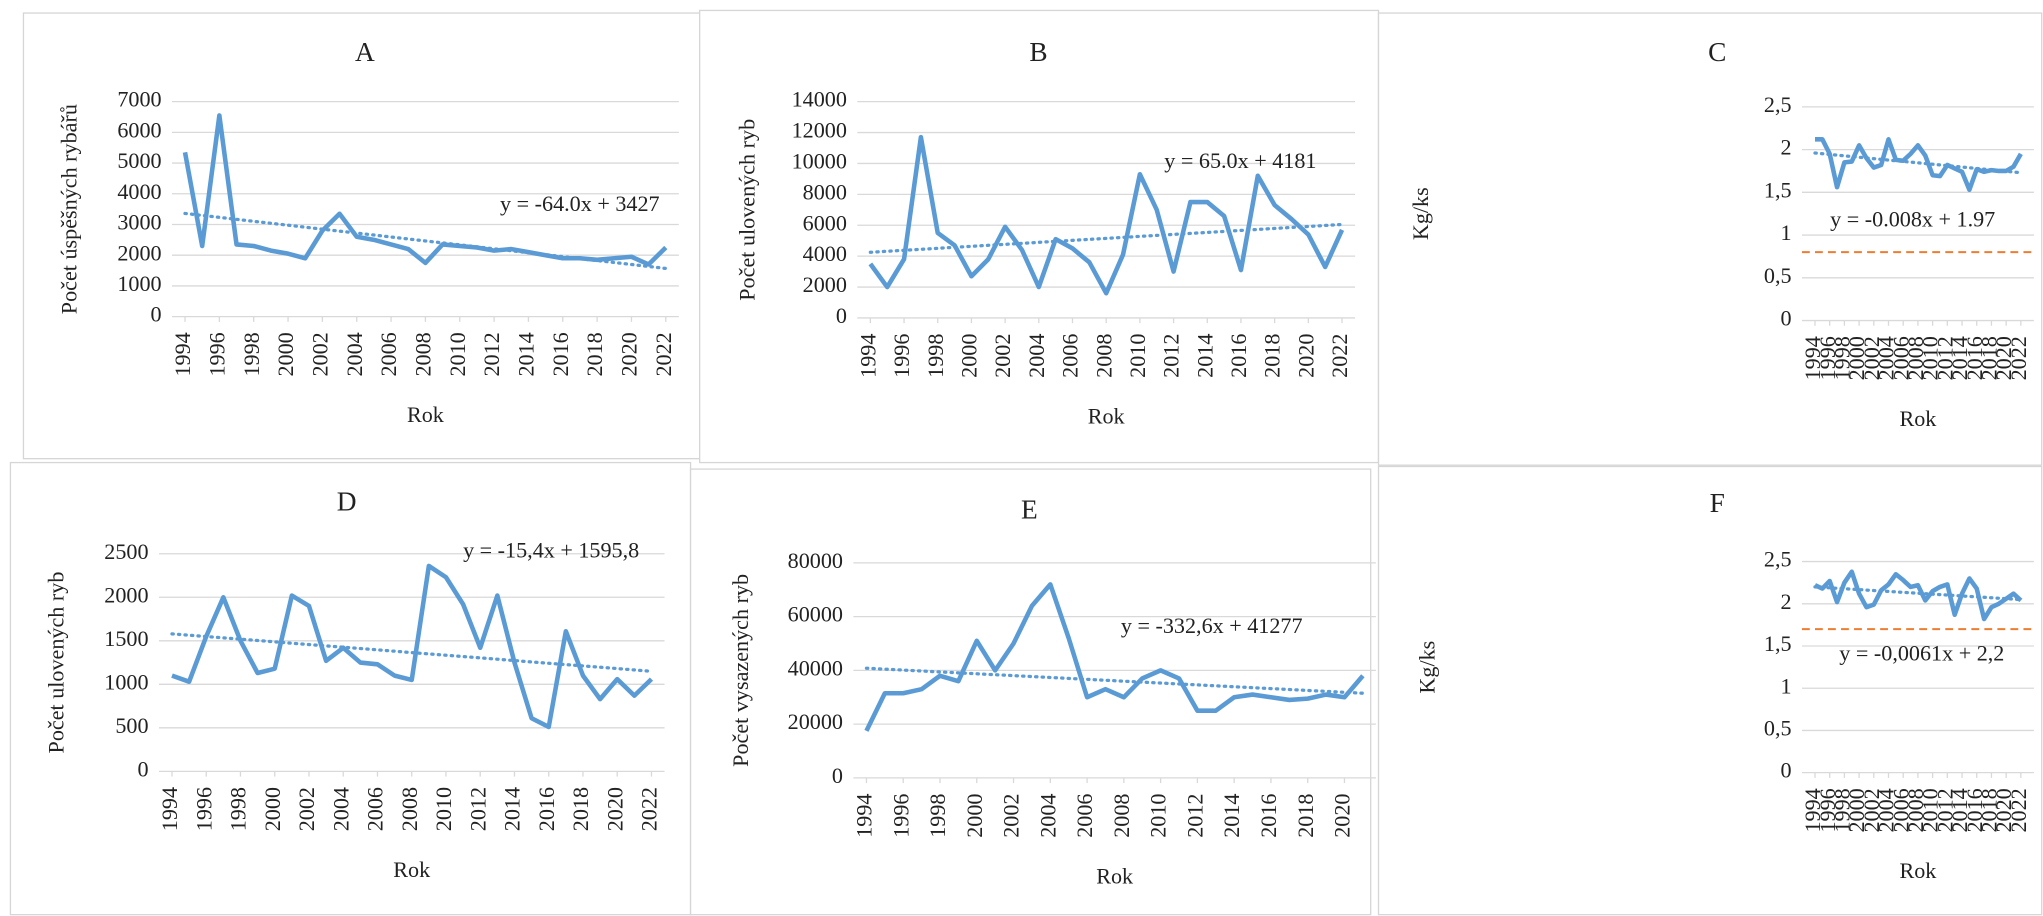 This screenshot has height=916, width=2043. I want to click on y-tick-label: 1500, so click(126, 638).